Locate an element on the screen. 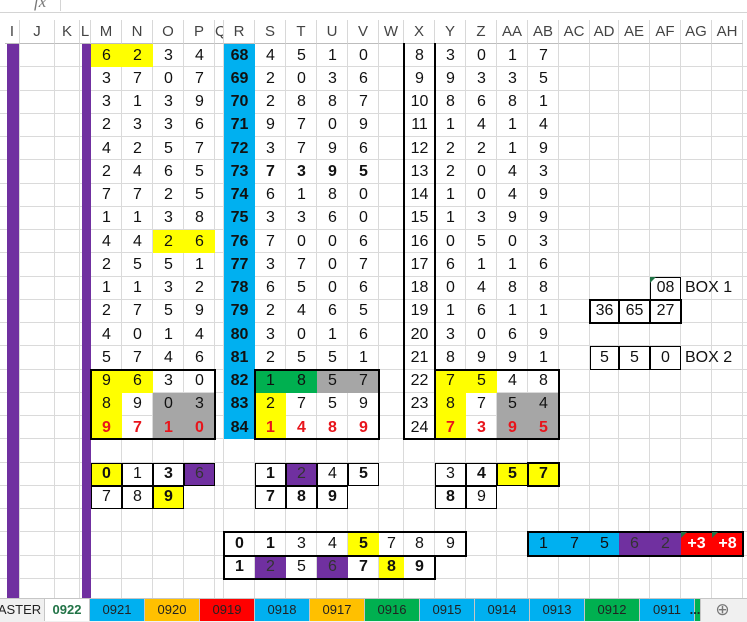  sheet-tab-0920: 0920 is located at coordinates (172, 610).